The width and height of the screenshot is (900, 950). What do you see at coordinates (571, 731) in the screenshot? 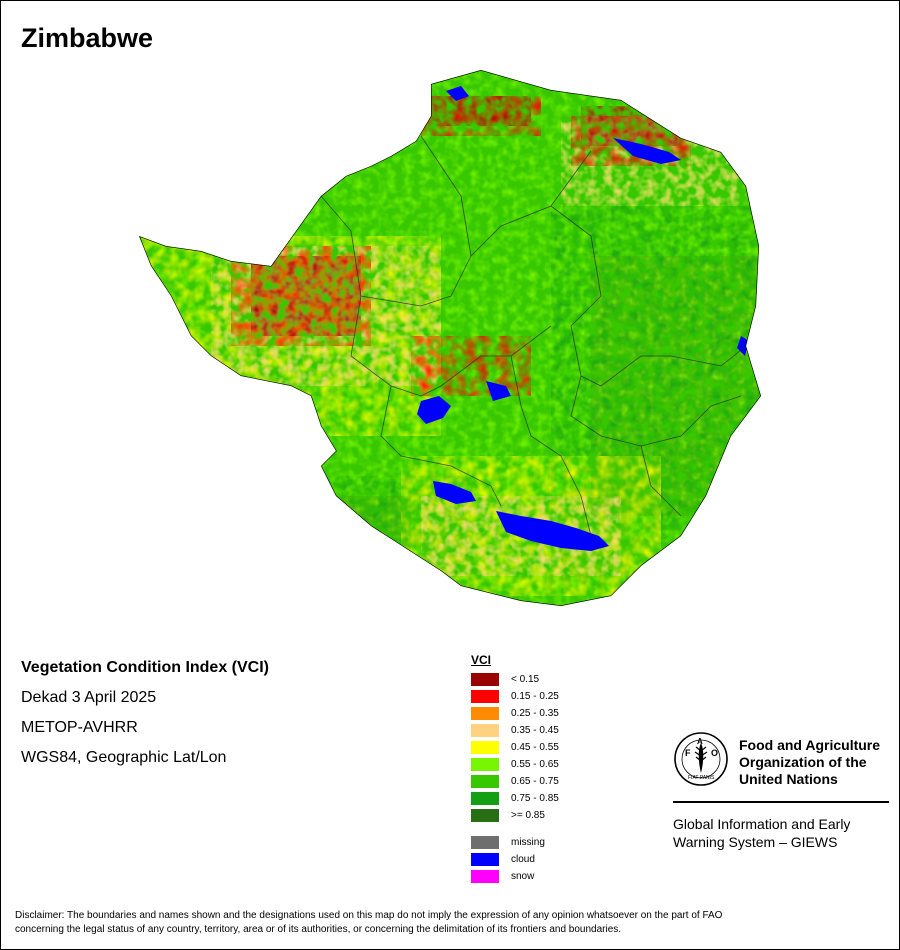
I see `legend-item: 0.35 - 0.45` at bounding box center [571, 731].